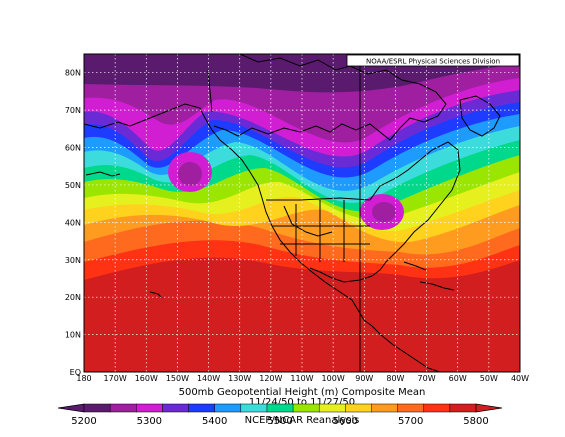  What do you see at coordinates (458, 378) in the screenshot?
I see `longitude-tick-label: 60W` at bounding box center [458, 378].